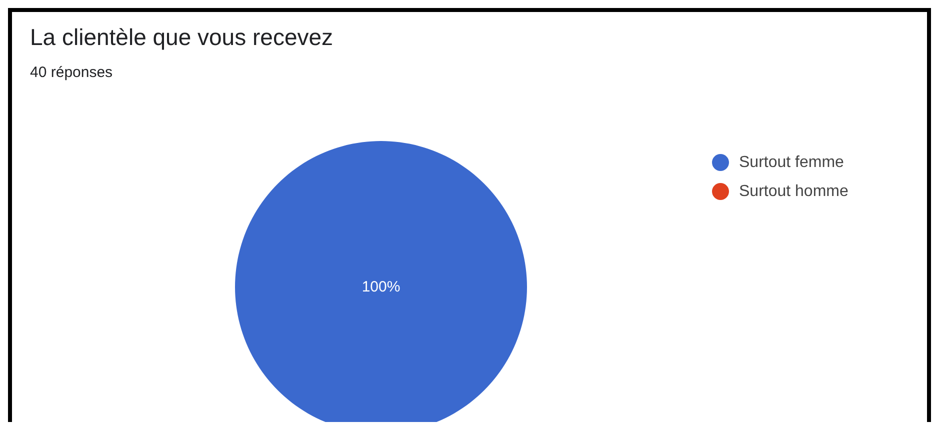  I want to click on data-label: 100%, so click(381, 287).